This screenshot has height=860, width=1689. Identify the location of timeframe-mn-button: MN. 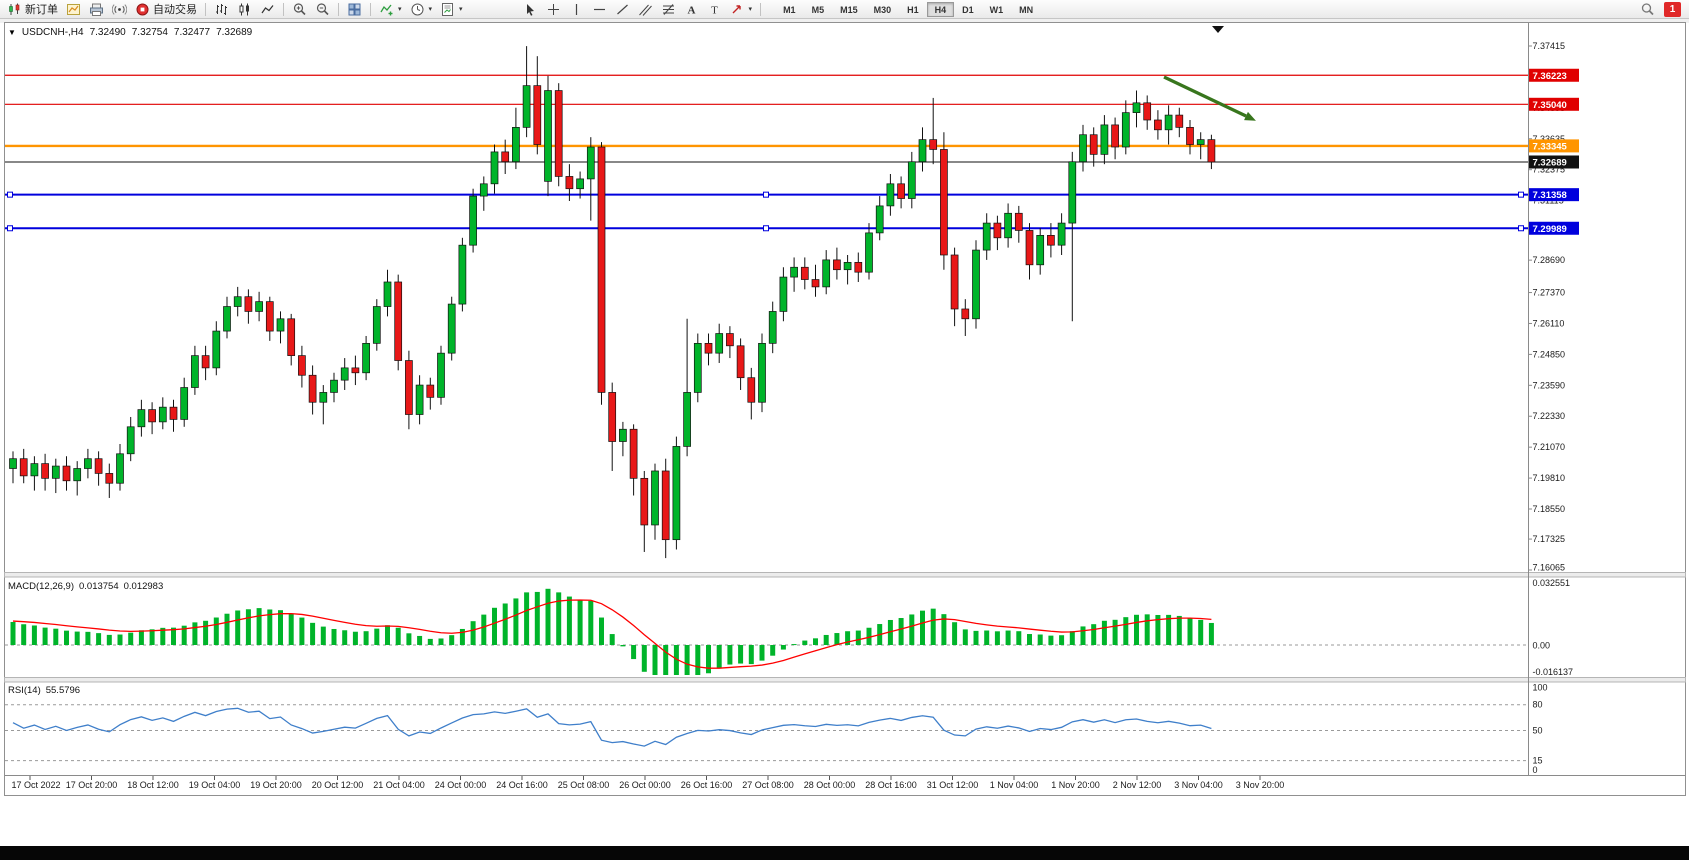
(1026, 9).